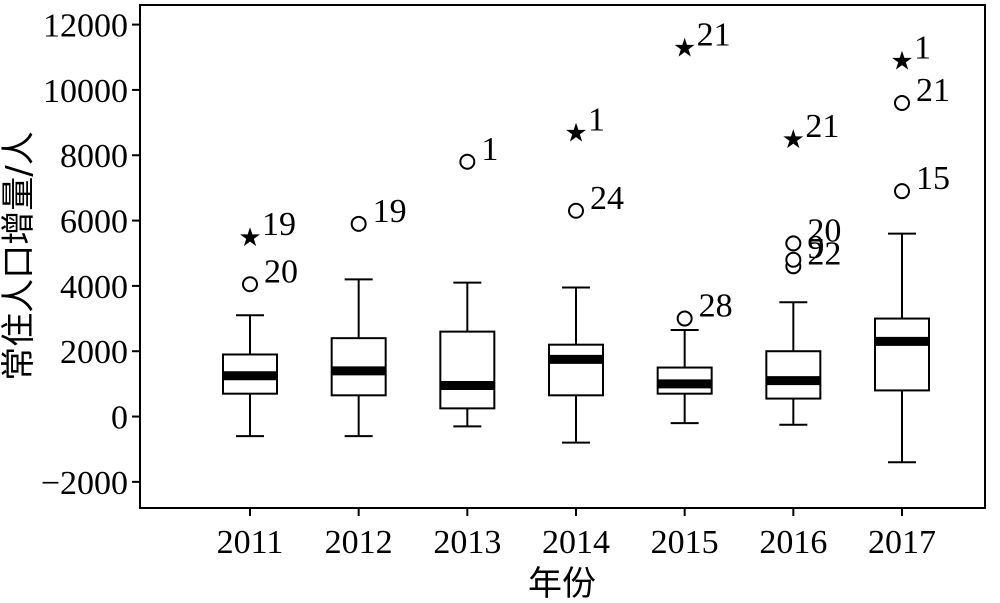 The height and width of the screenshot is (603, 1000). Describe the element at coordinates (119, 418) in the screenshot. I see `y-tick-label: 0` at that location.